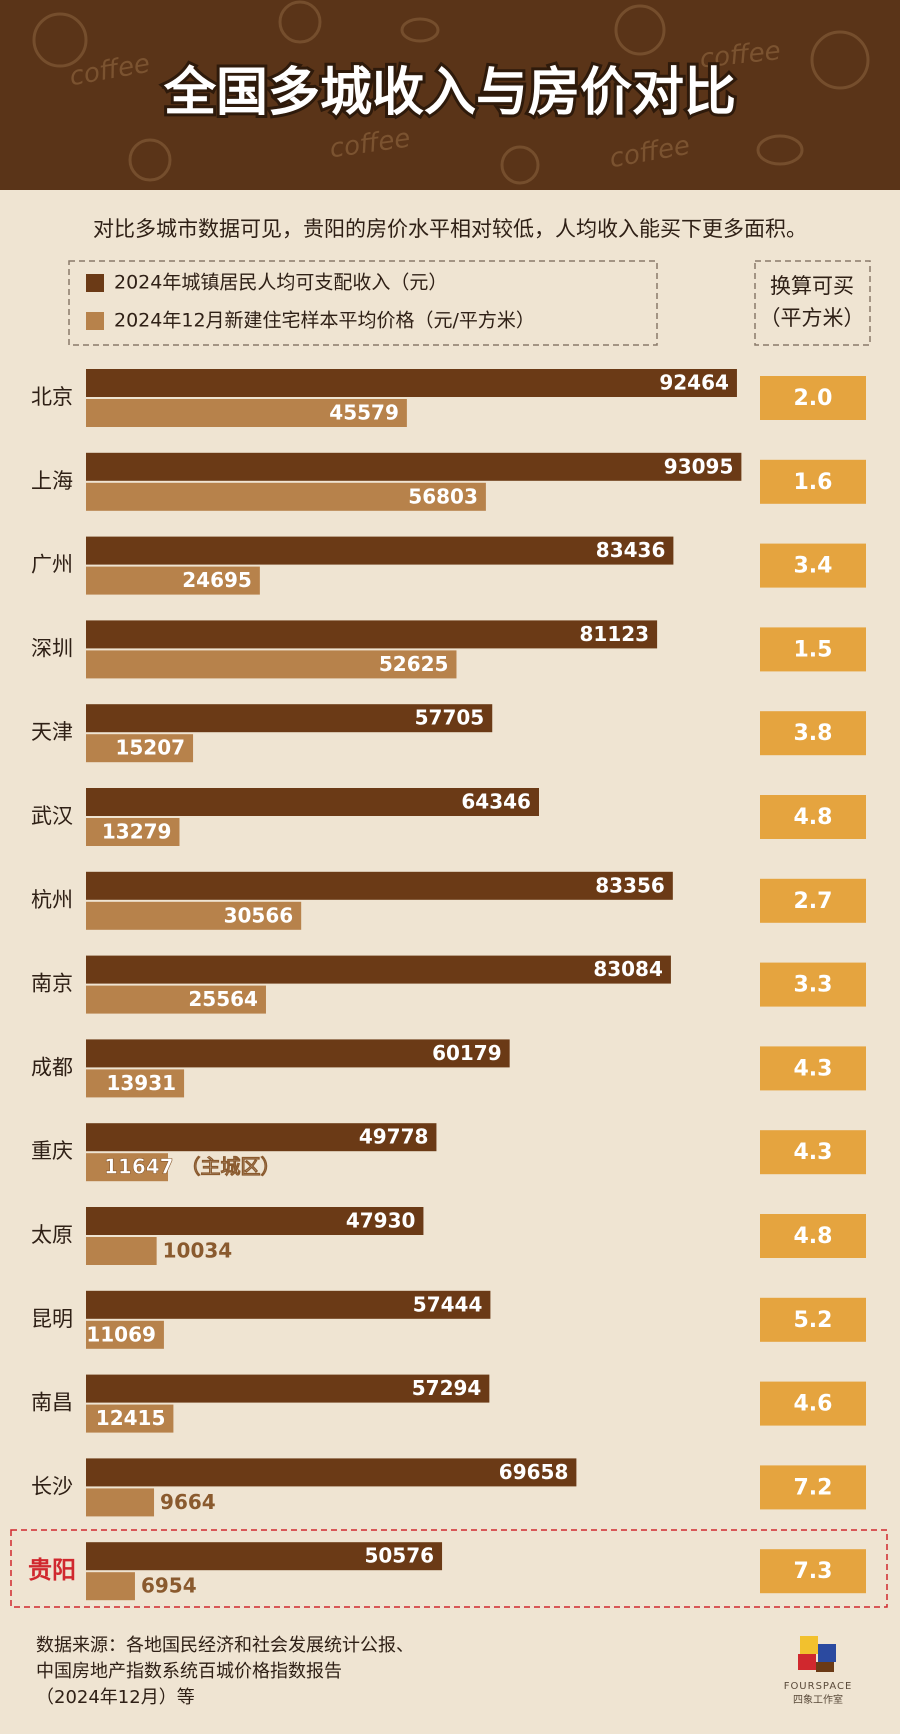 The width and height of the screenshot is (900, 1734). What do you see at coordinates (52, 1570) in the screenshot?
I see `category-label: 贵阳` at bounding box center [52, 1570].